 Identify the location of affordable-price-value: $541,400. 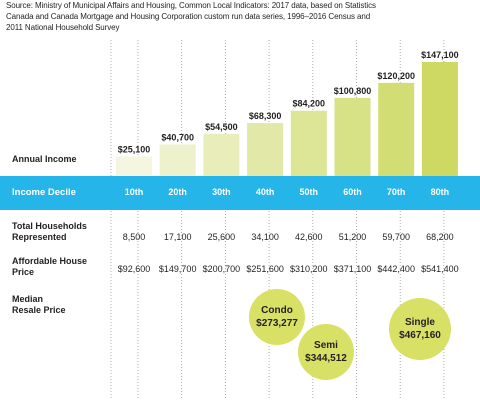
(440, 269).